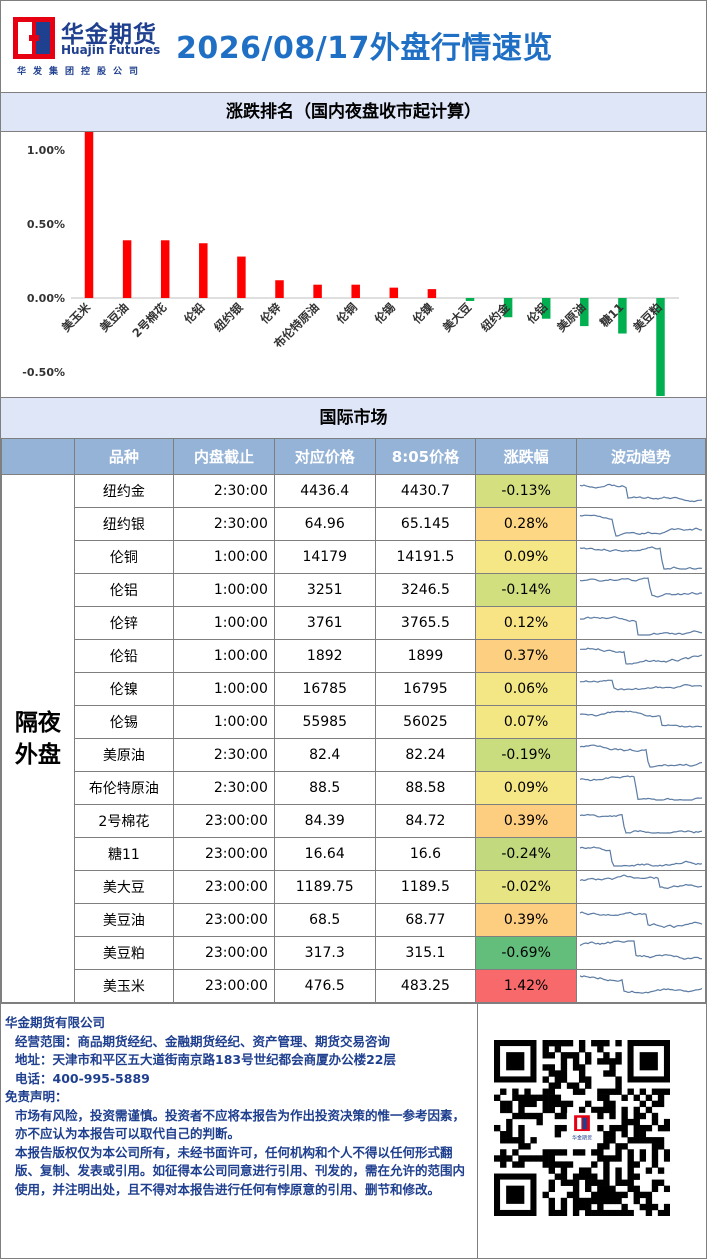  I want to click on cell-price: 1189.5, so click(425, 887).